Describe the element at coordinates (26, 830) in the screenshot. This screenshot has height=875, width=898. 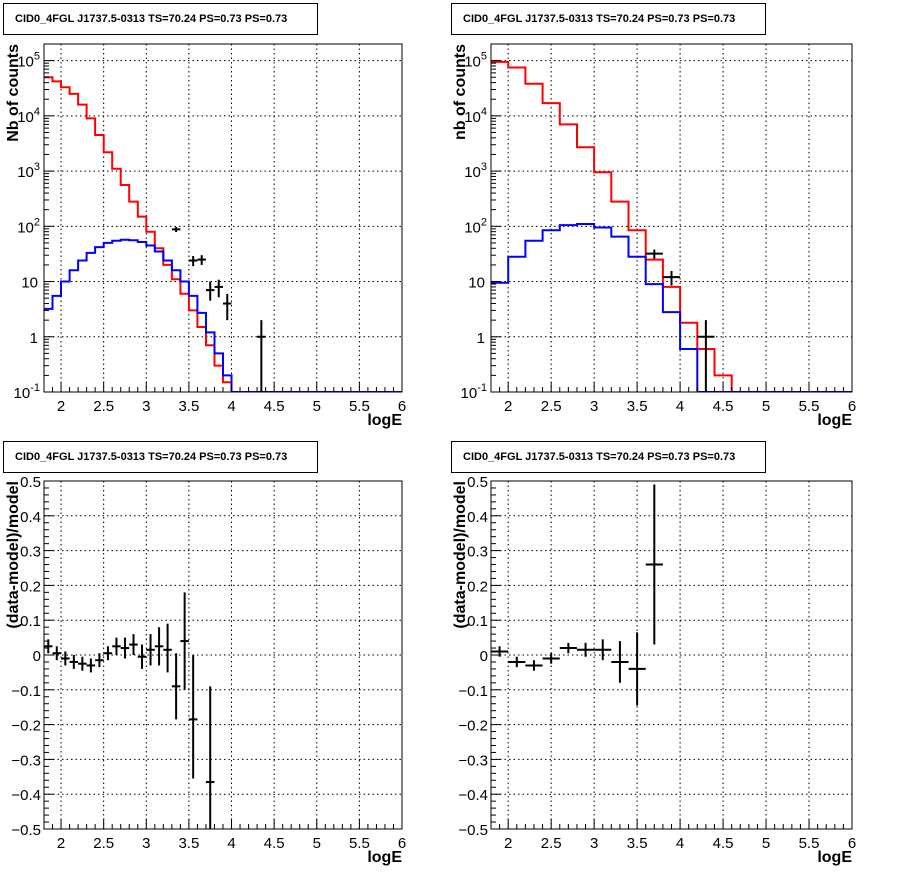
I see `y-tick-label: −0.5` at that location.